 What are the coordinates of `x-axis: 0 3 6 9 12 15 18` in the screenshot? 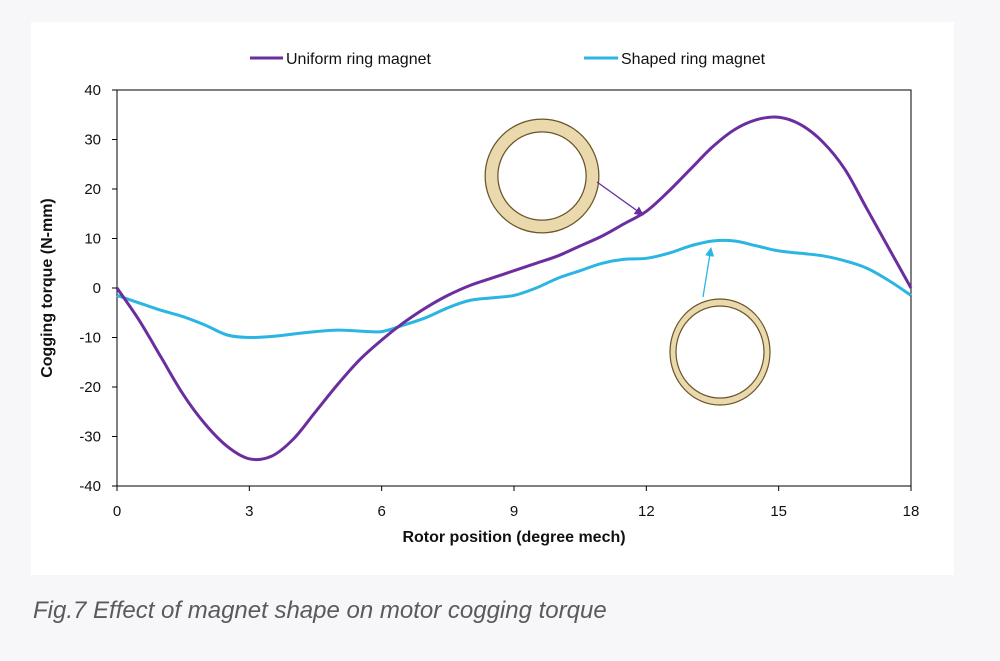 It's located at (516, 503).